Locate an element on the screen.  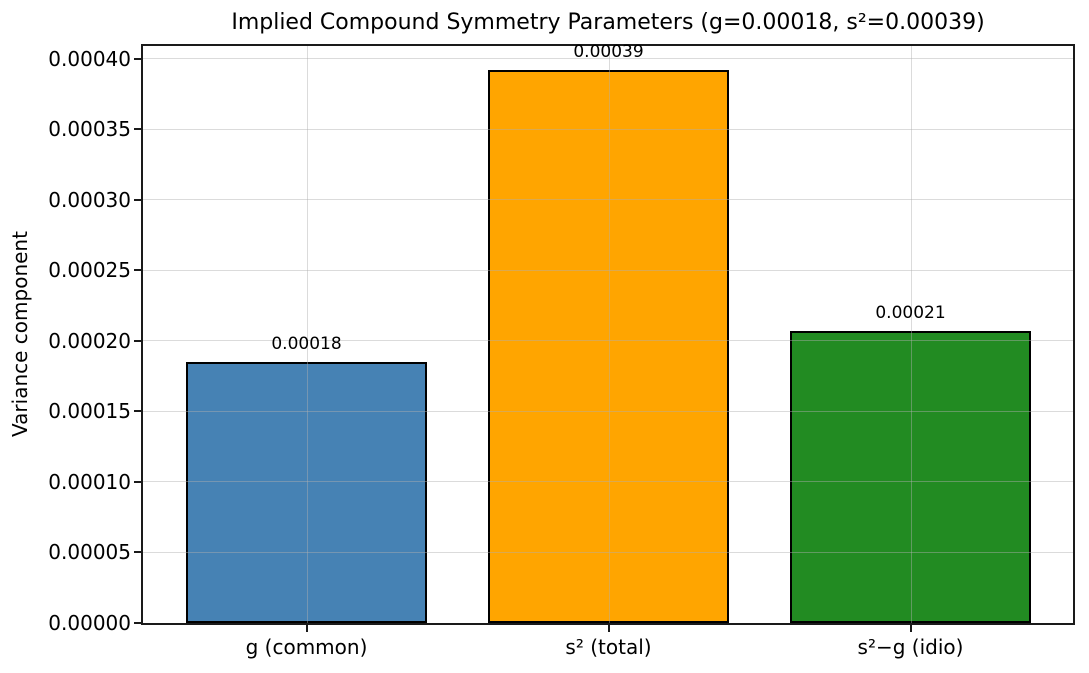
y-tick-label: 0.00010 is located at coordinates (89, 481).